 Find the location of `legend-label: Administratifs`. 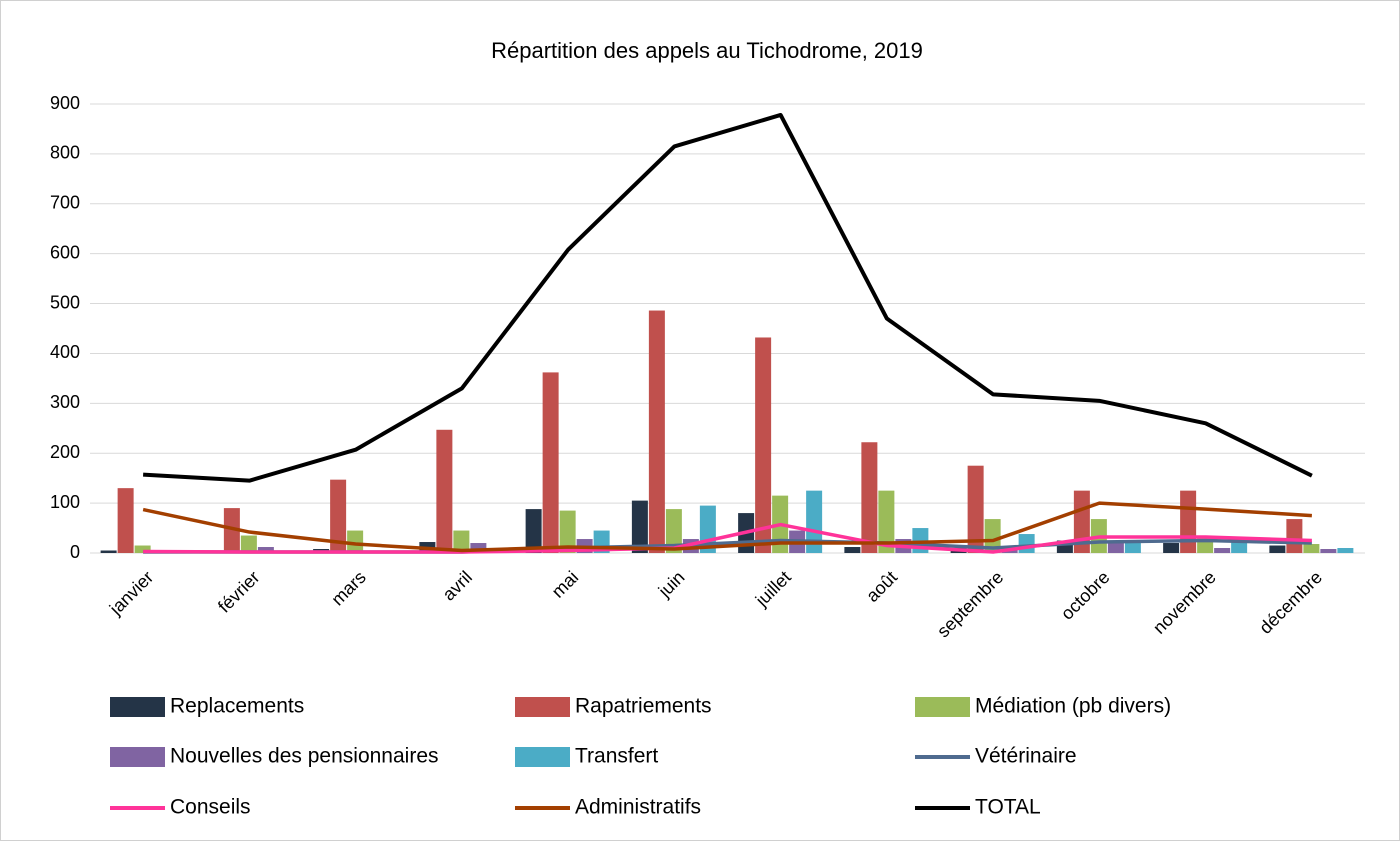

legend-label: Administratifs is located at coordinates (638, 807).